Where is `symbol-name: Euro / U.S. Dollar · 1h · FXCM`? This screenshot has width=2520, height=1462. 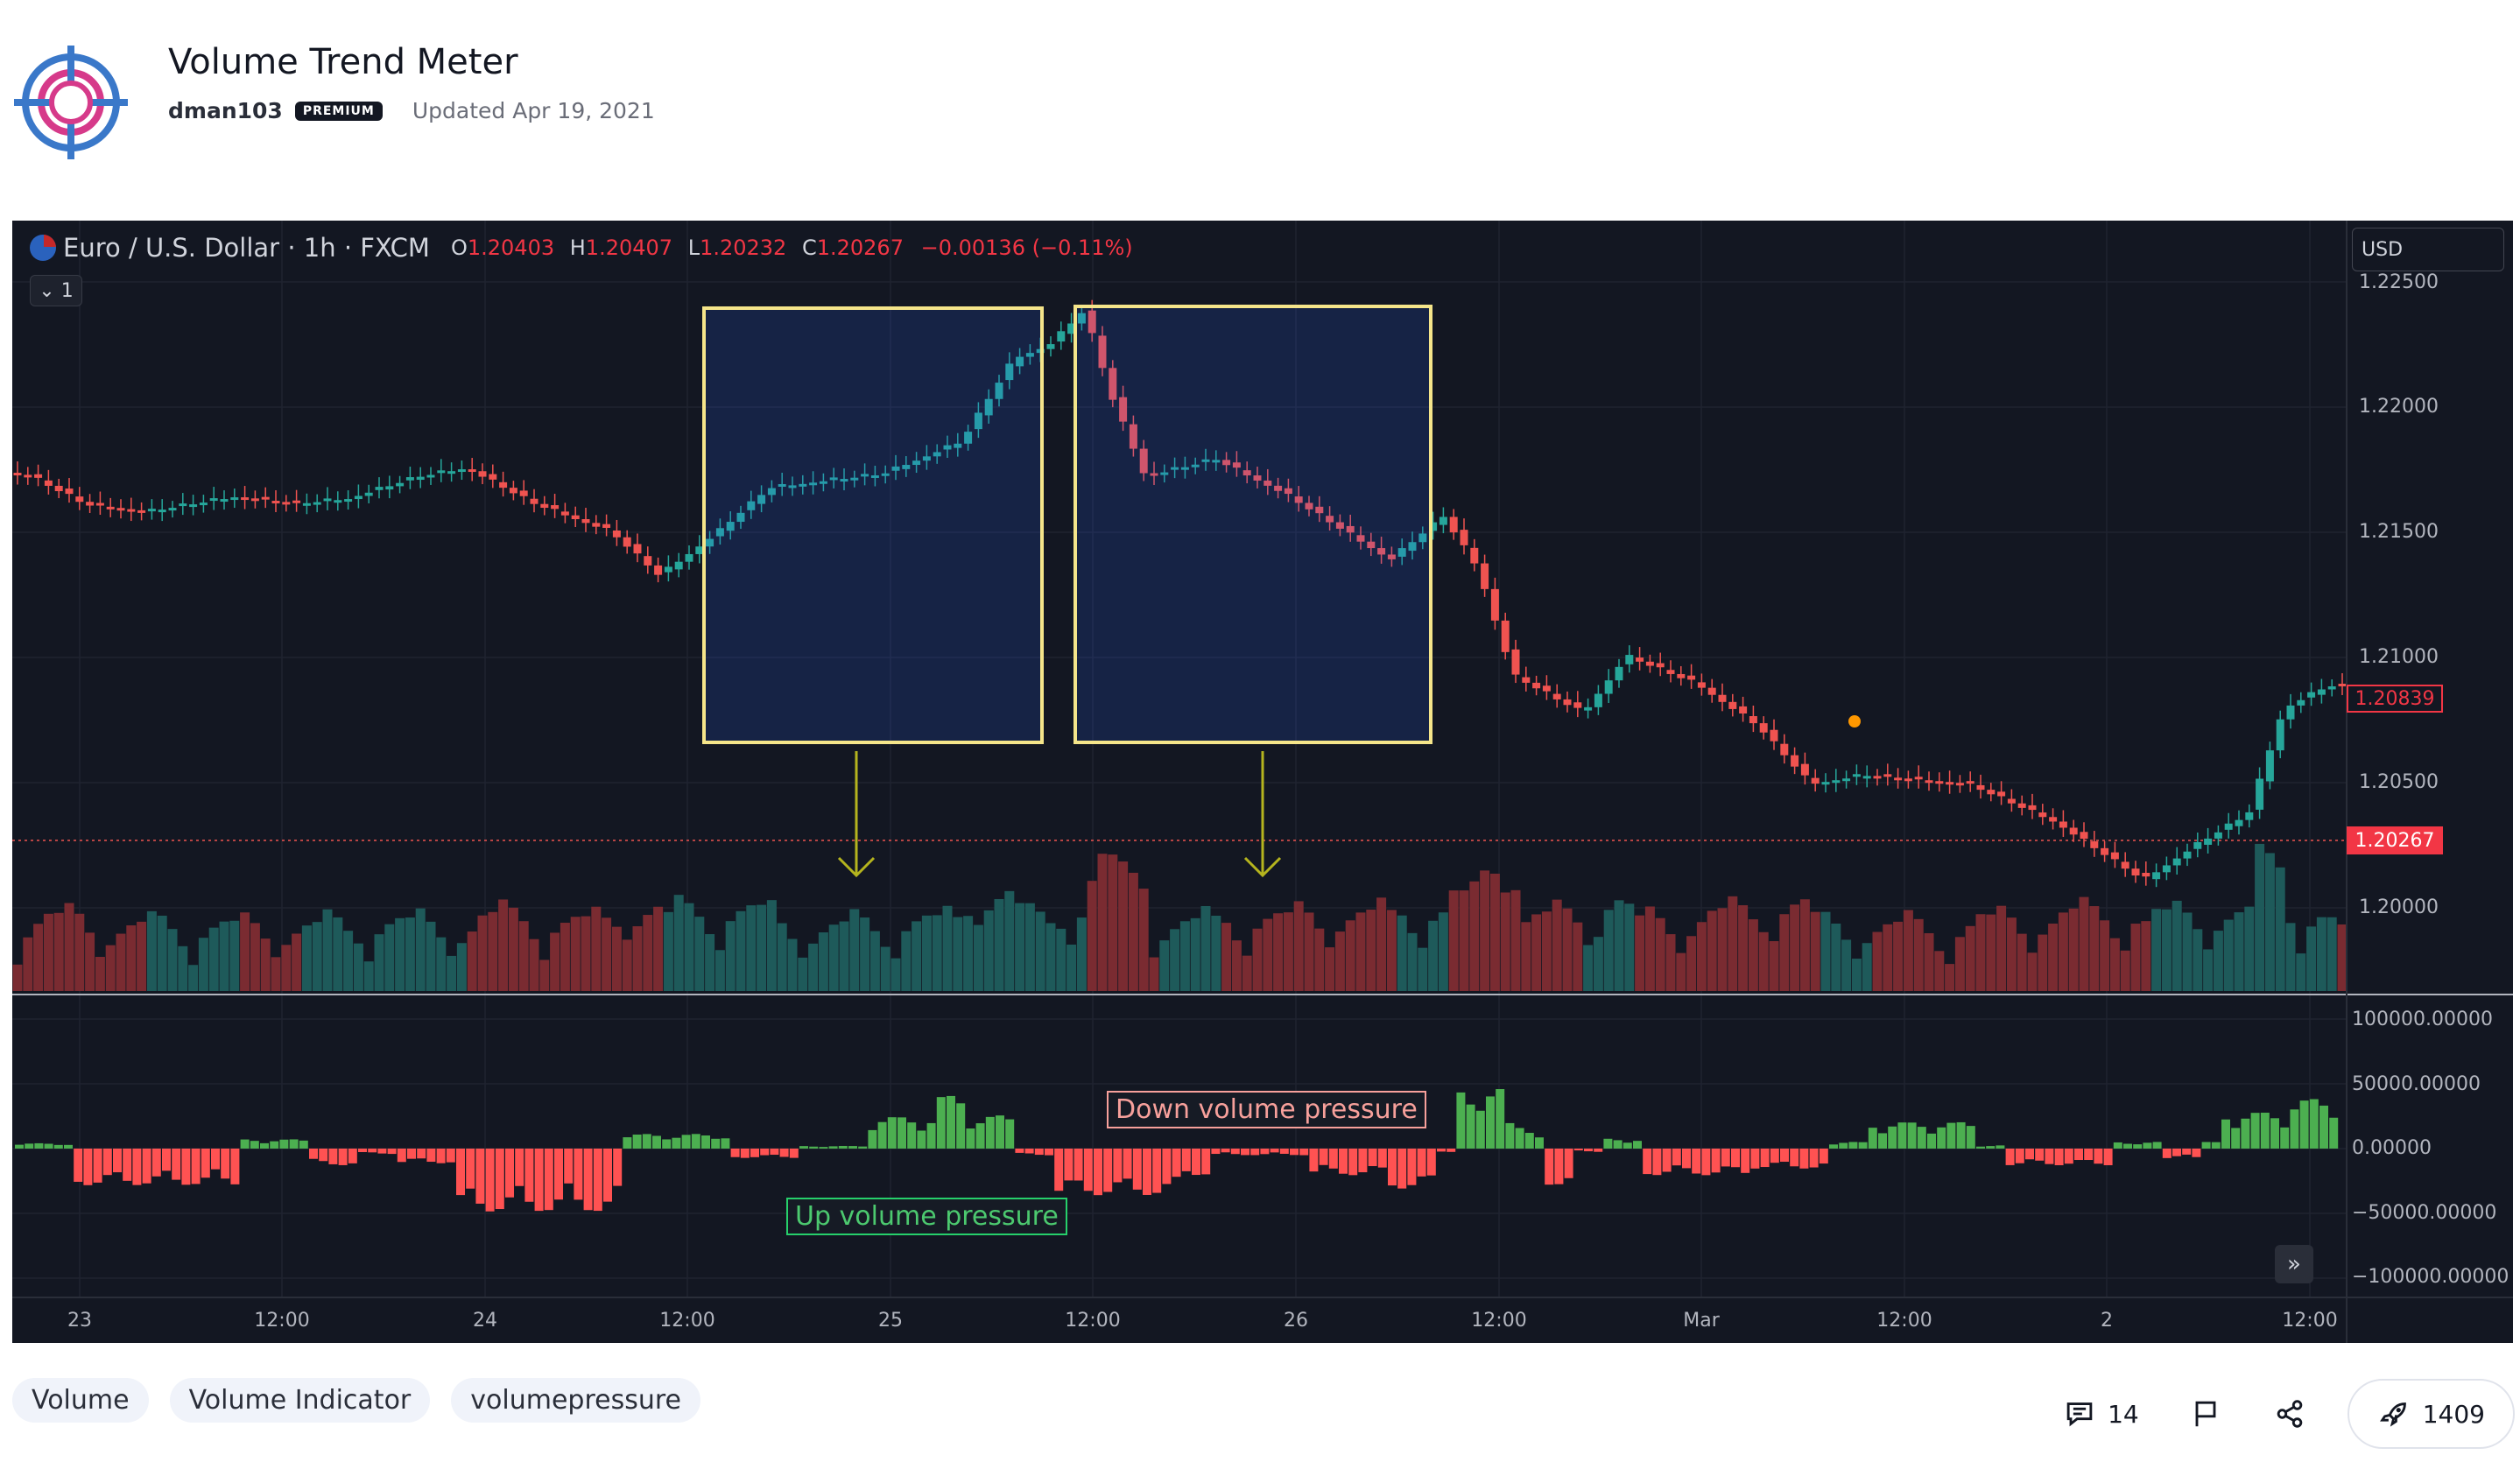
symbol-name: Euro / U.S. Dollar · 1h · FXCM is located at coordinates (247, 248).